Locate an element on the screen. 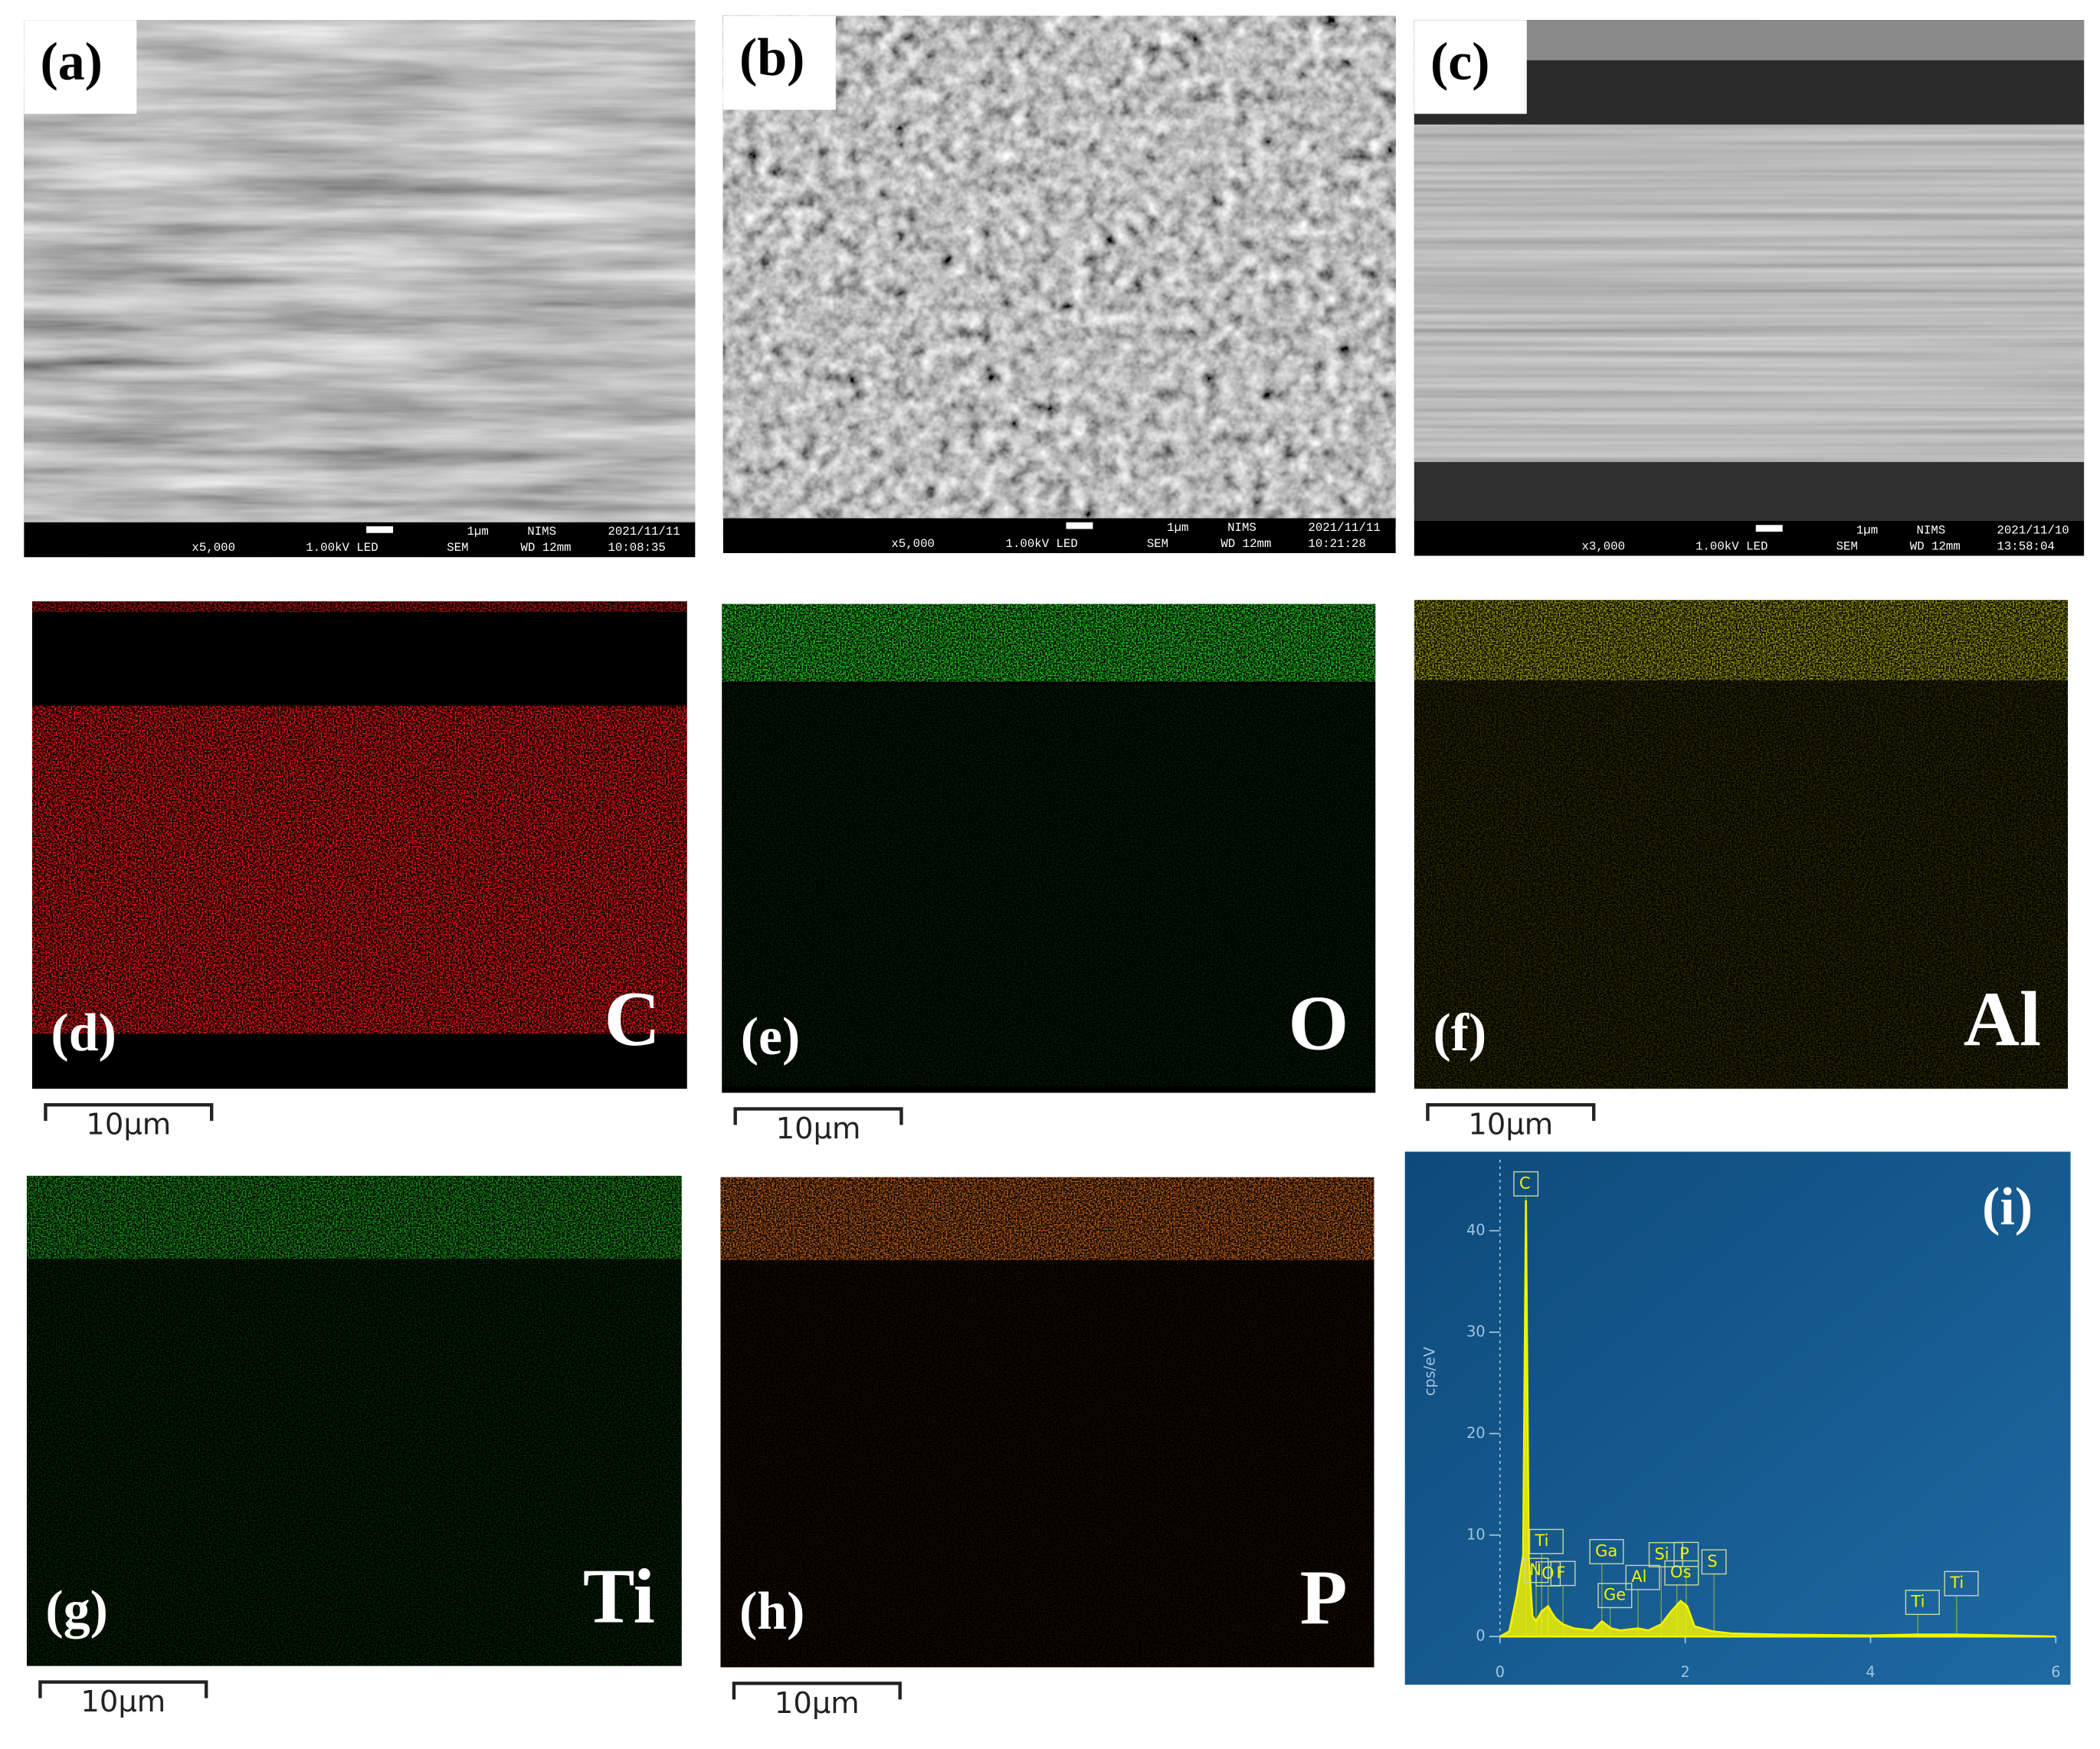 This screenshot has height=1749, width=2100. spectrum-area is located at coordinates (1777, 1419).